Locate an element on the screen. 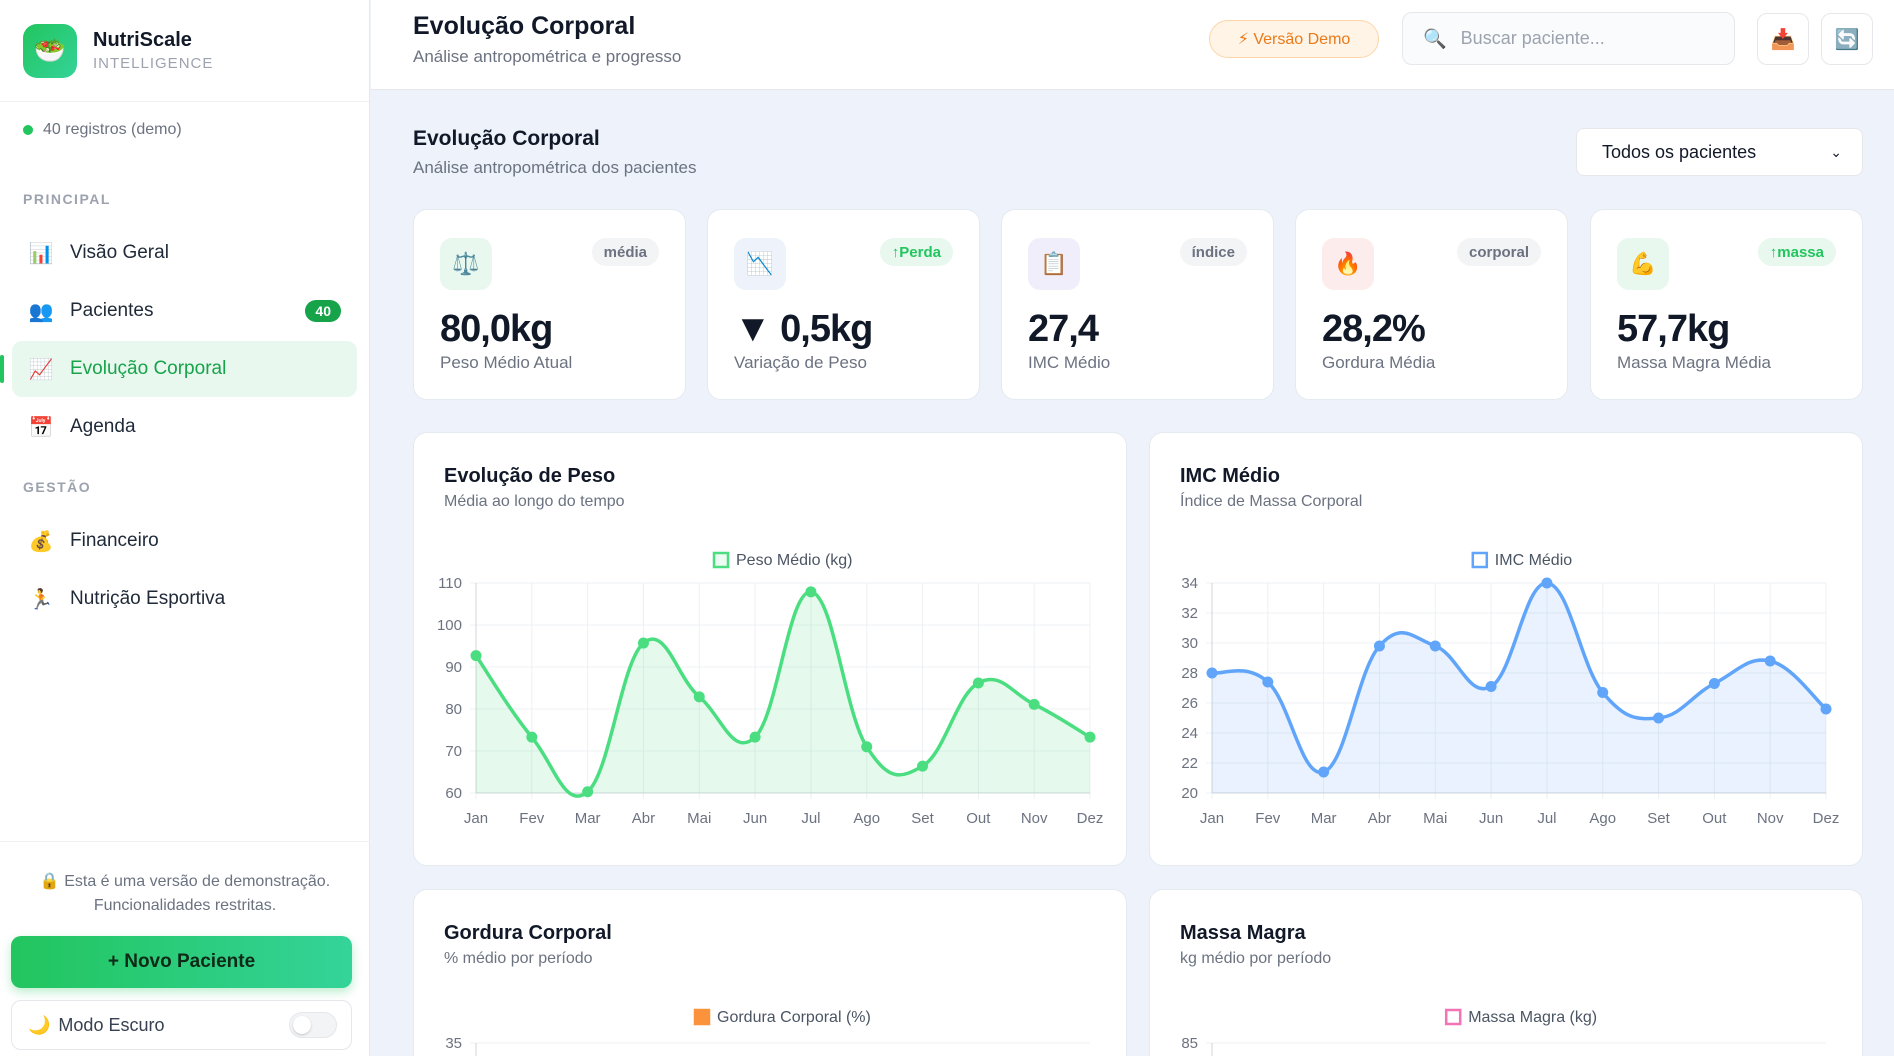 The image size is (1894, 1056). sidebar-item-pacientes: 👥 Pacientes 40 is located at coordinates (184, 311).